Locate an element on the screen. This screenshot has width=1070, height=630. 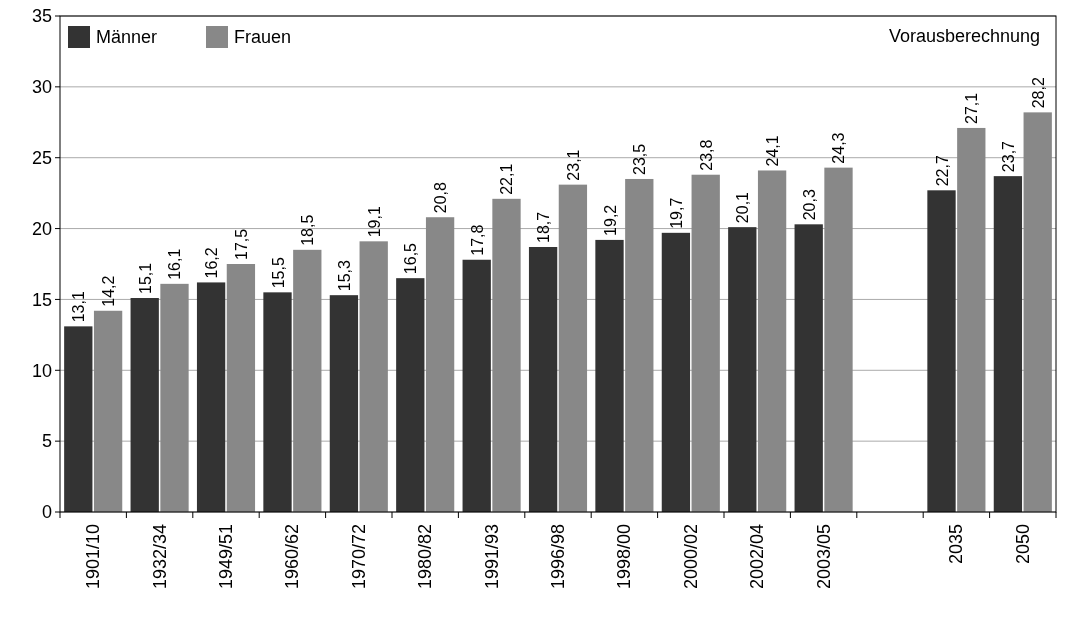
data-label: 24,3 is located at coordinates (839, 148).